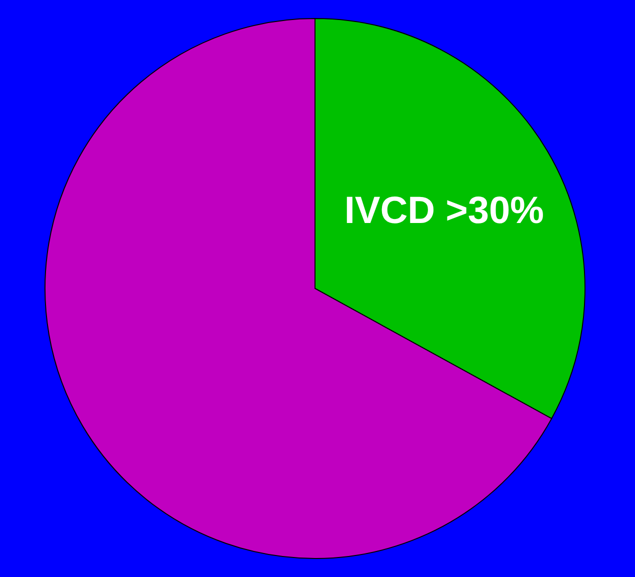 This screenshot has height=577, width=635. Describe the element at coordinates (444, 211) in the screenshot. I see `slice-label: IVCD >30%` at that location.